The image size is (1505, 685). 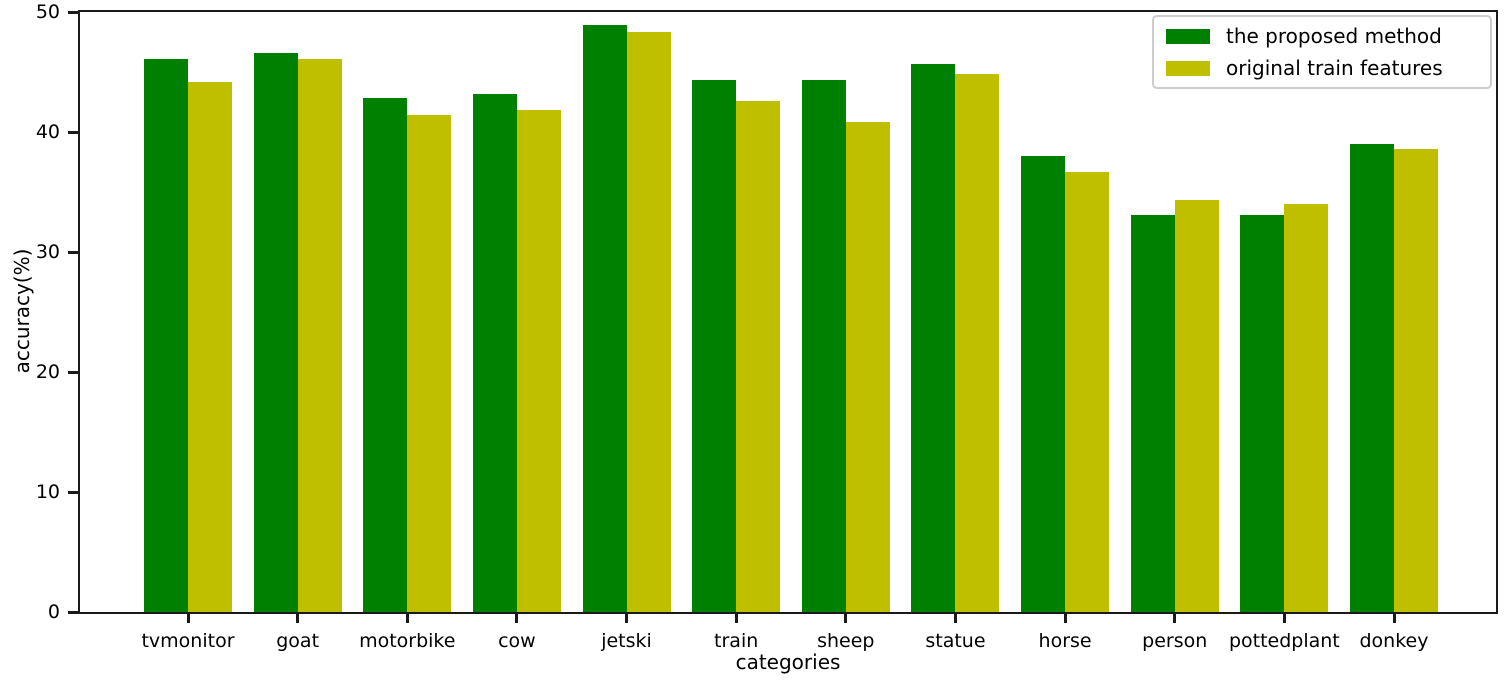 What do you see at coordinates (1284, 618) in the screenshot?
I see `x-tick-pottedplant` at bounding box center [1284, 618].